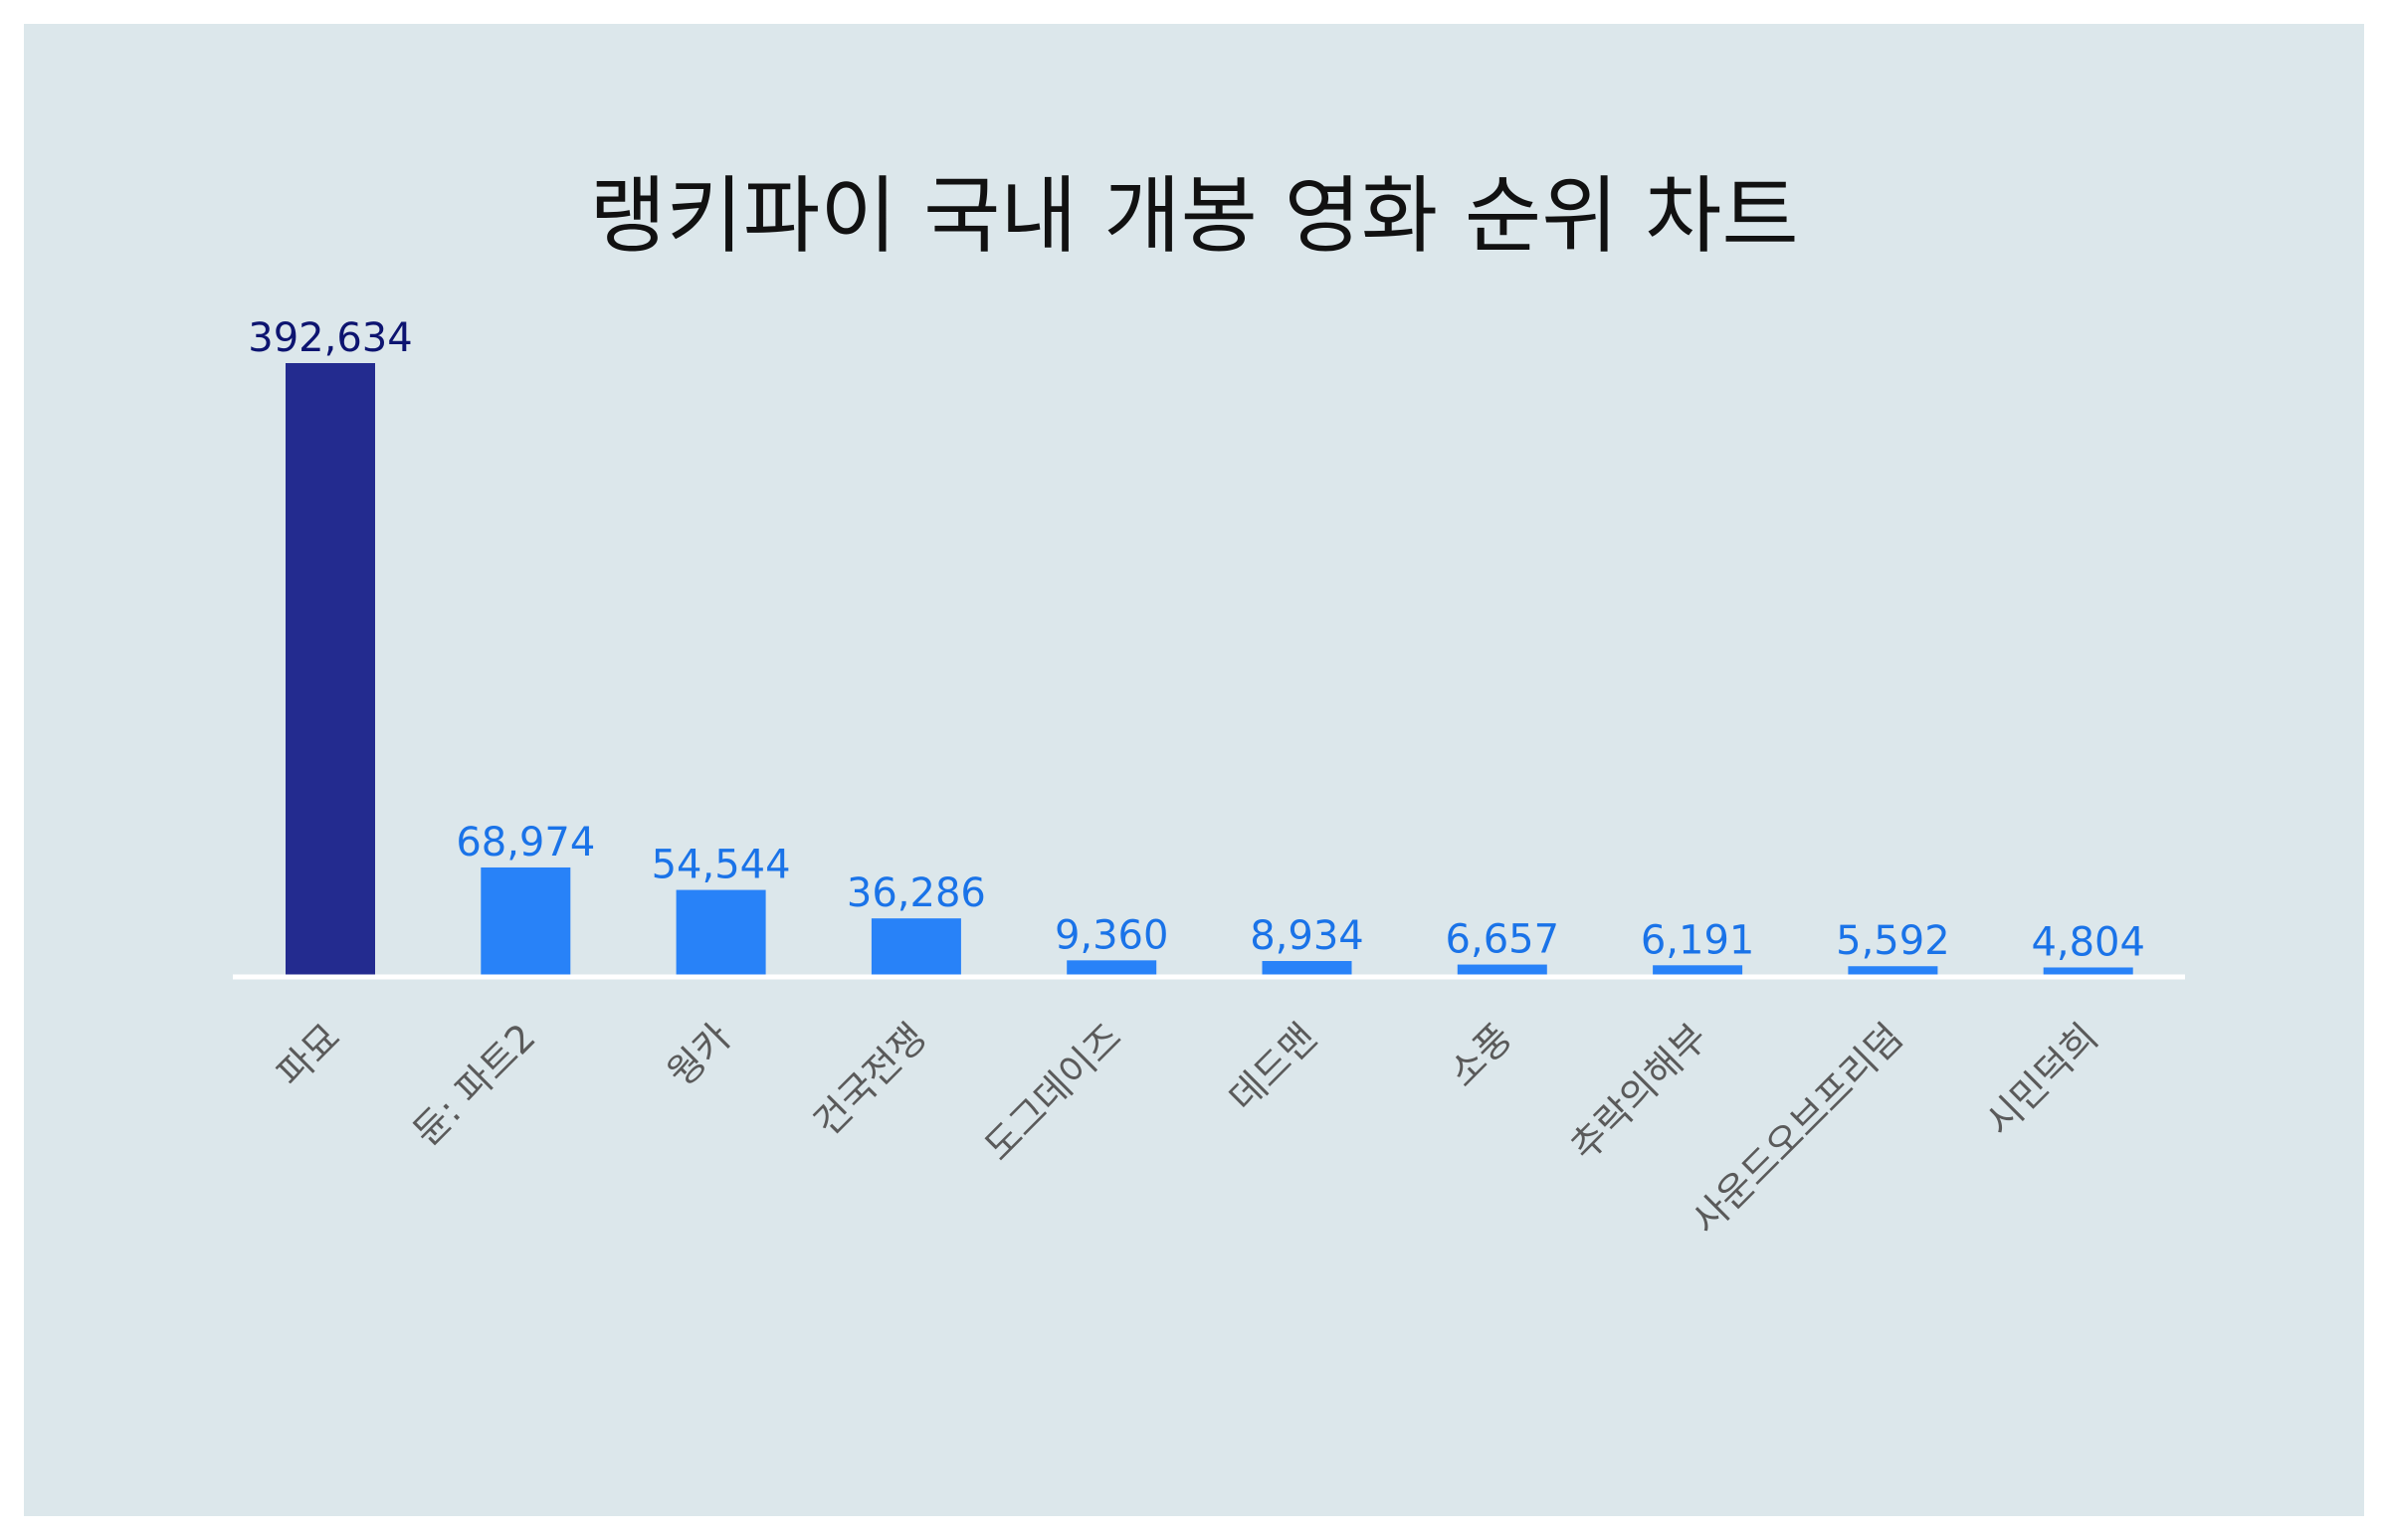 The image size is (2388, 1540). I want to click on value-label-4: 36,286, so click(916, 893).